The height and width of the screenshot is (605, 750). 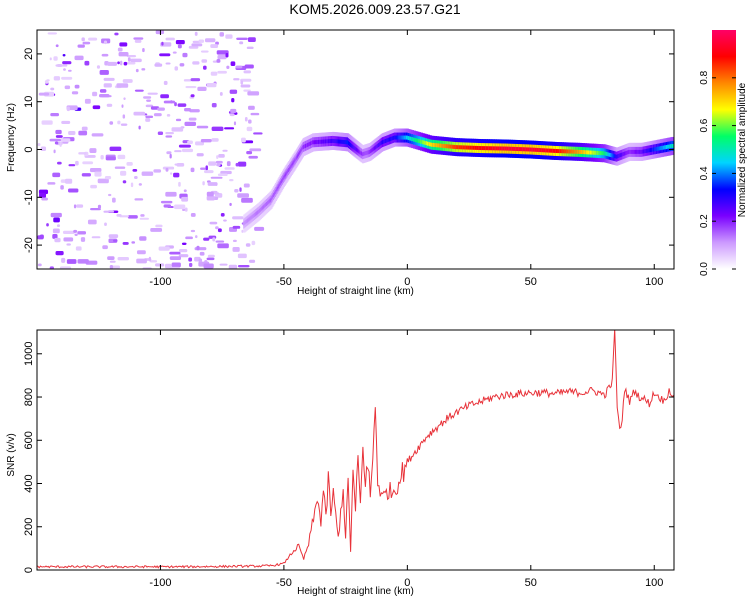 What do you see at coordinates (742, 149) in the screenshot?
I see `colorbar-label: Normalized spectral amplitude` at bounding box center [742, 149].